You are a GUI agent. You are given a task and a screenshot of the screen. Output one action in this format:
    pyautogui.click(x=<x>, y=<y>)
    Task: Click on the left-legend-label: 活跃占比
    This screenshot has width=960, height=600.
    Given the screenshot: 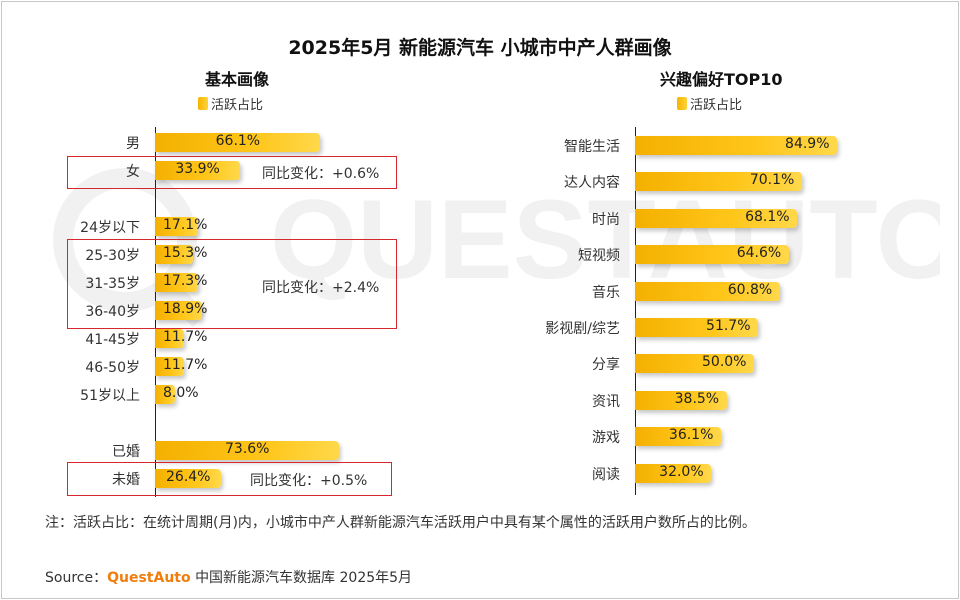 What is the action you would take?
    pyautogui.click(x=237, y=105)
    